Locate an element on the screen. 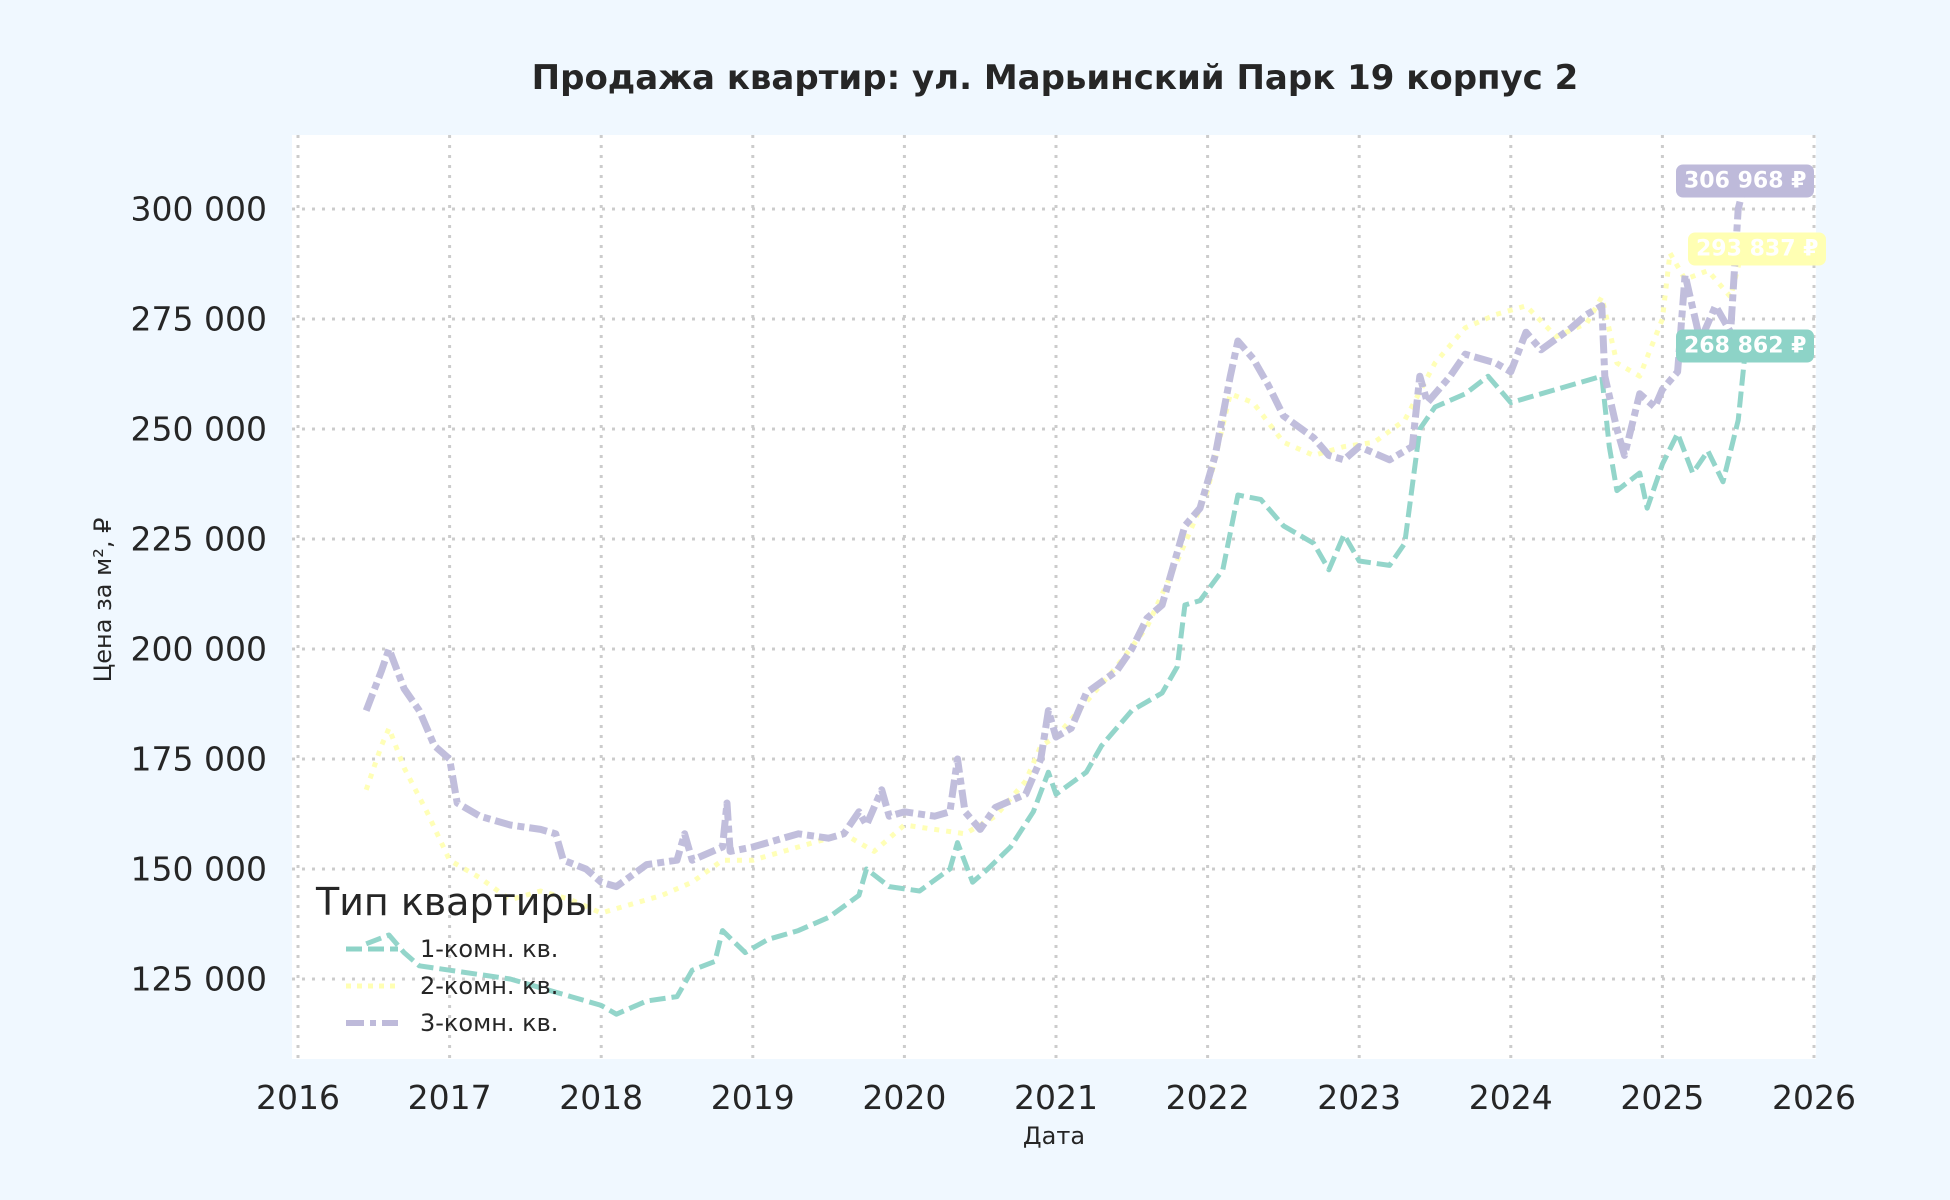 Image resolution: width=1950 pixels, height=1200 pixels. y-tick-label: 275 000 is located at coordinates (198, 319).